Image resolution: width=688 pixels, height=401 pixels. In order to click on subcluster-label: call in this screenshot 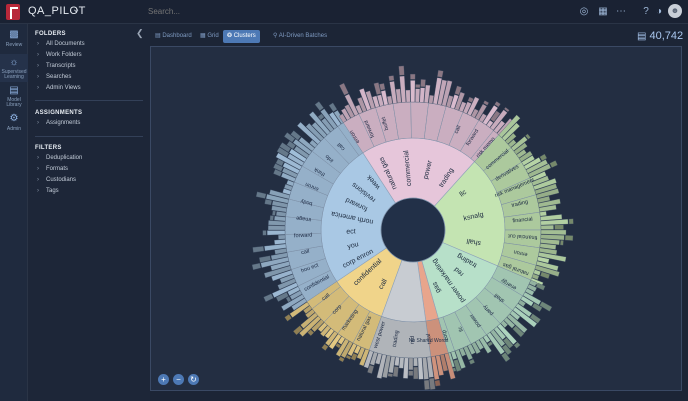, I will do `click(326, 298)`.